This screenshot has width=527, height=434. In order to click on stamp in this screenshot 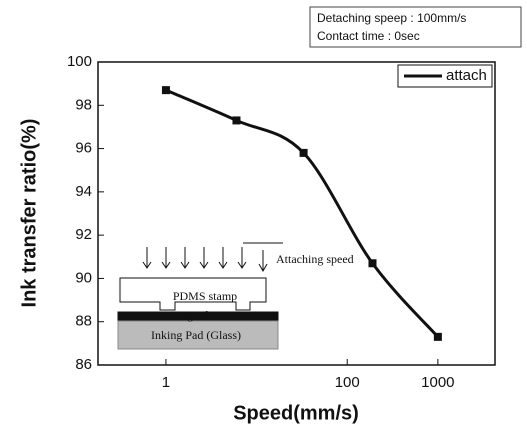, I will do `click(193, 294)`.